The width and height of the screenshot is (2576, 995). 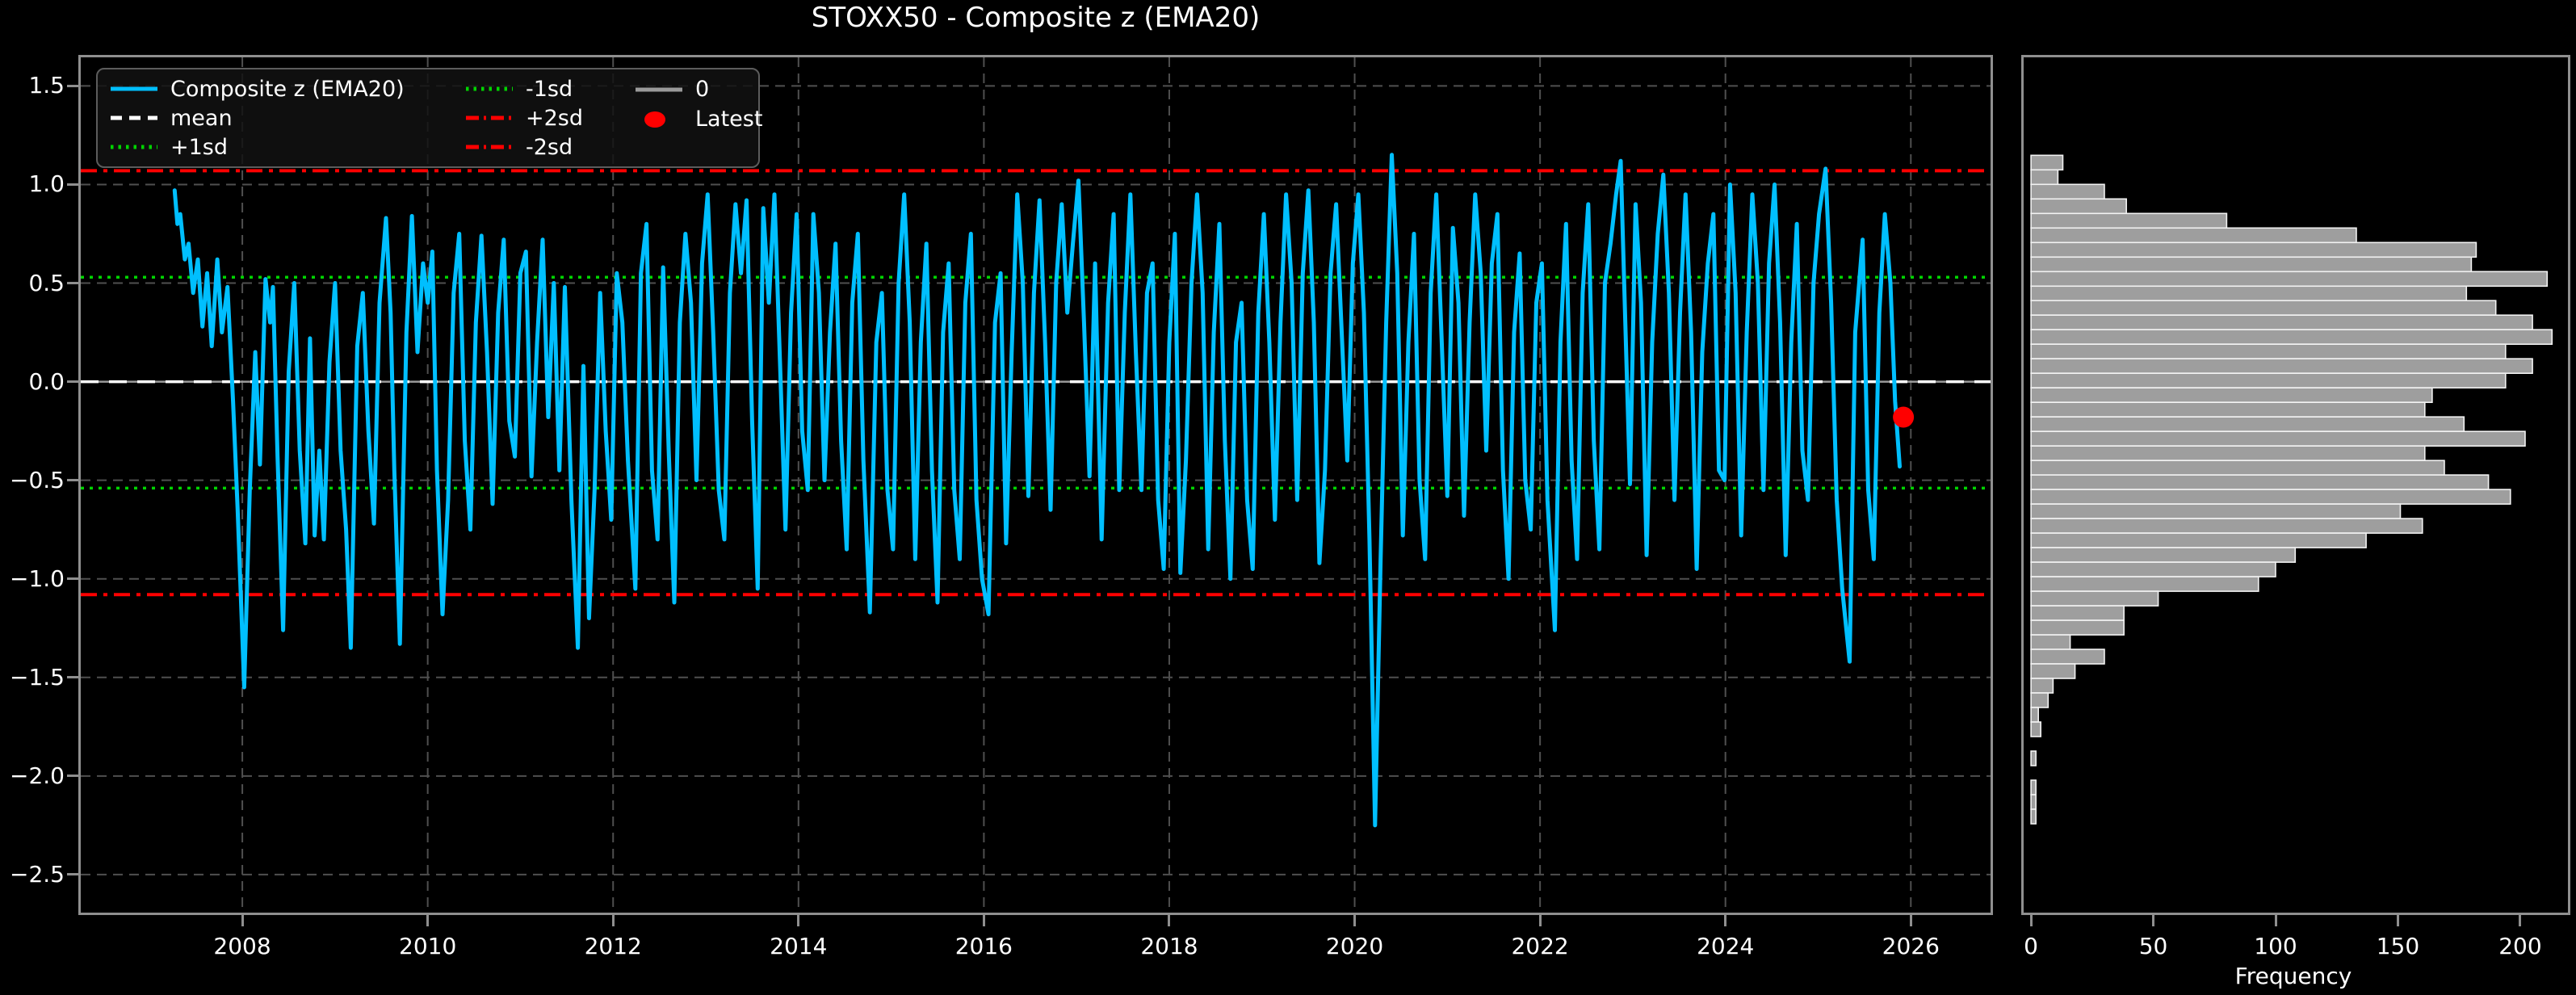 I want to click on legend: Composite z (EMA20) mean +1sd -1sd +2sd, so click(x=429, y=118).